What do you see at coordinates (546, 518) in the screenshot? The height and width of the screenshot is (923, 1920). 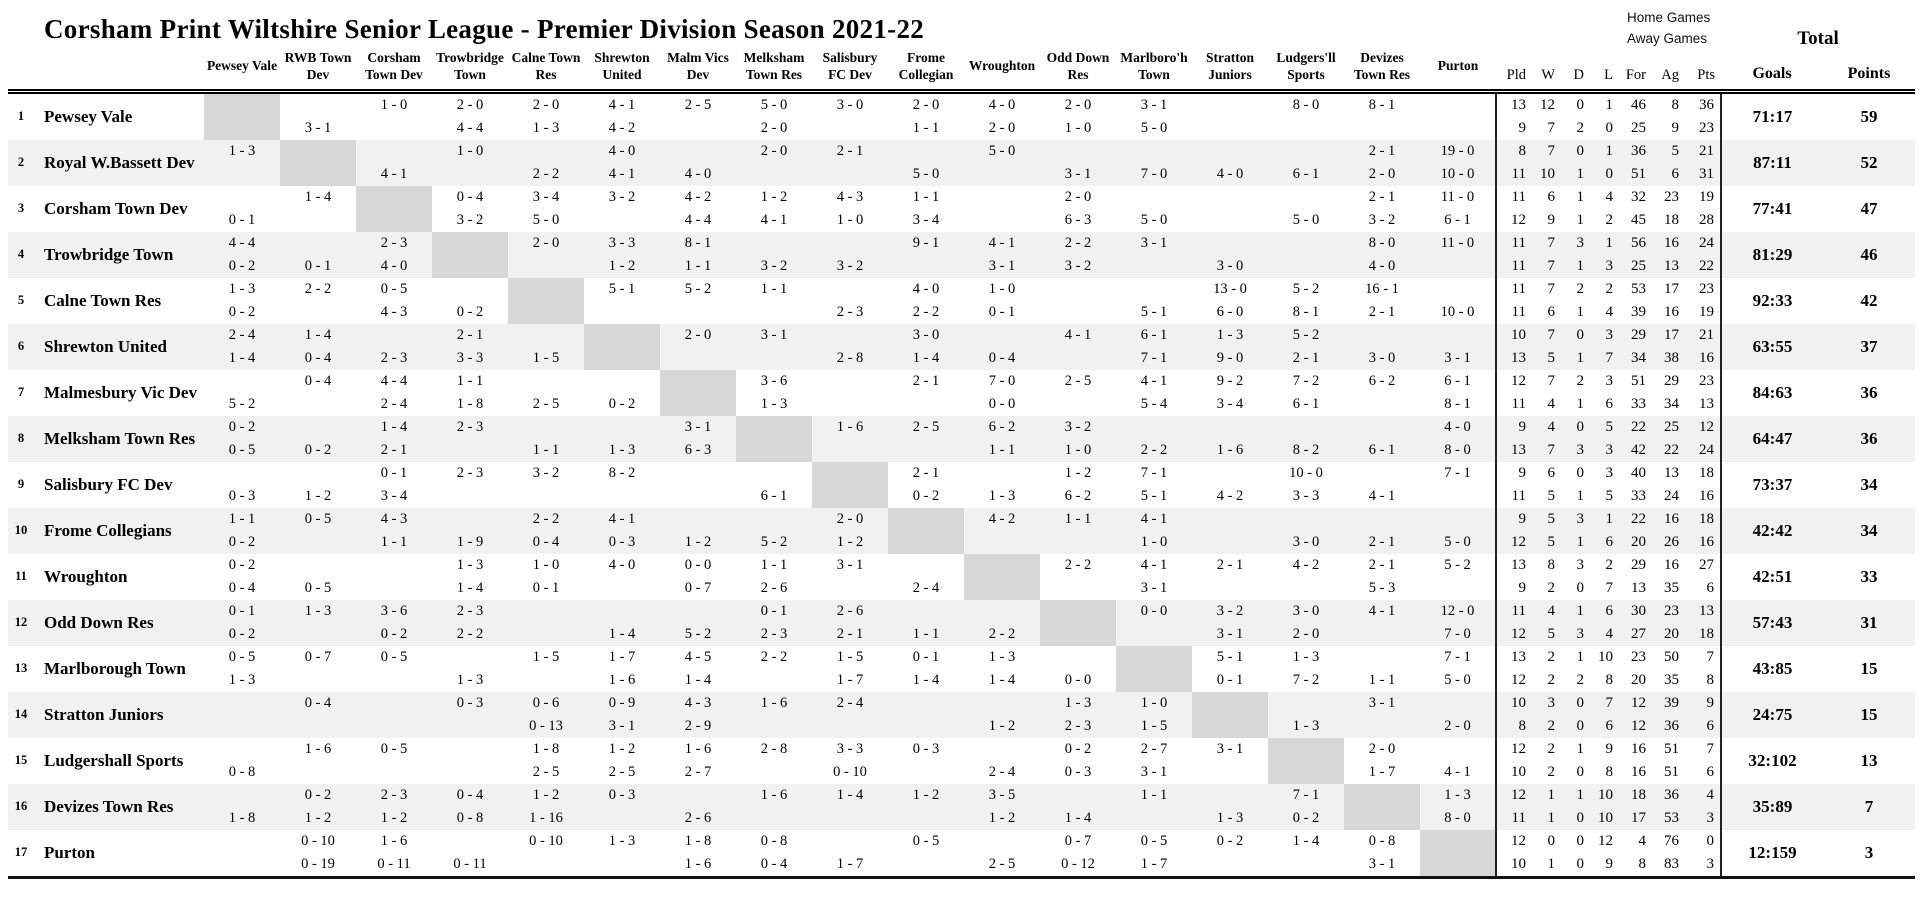 I see `result-cell-home: 2 - 2` at bounding box center [546, 518].